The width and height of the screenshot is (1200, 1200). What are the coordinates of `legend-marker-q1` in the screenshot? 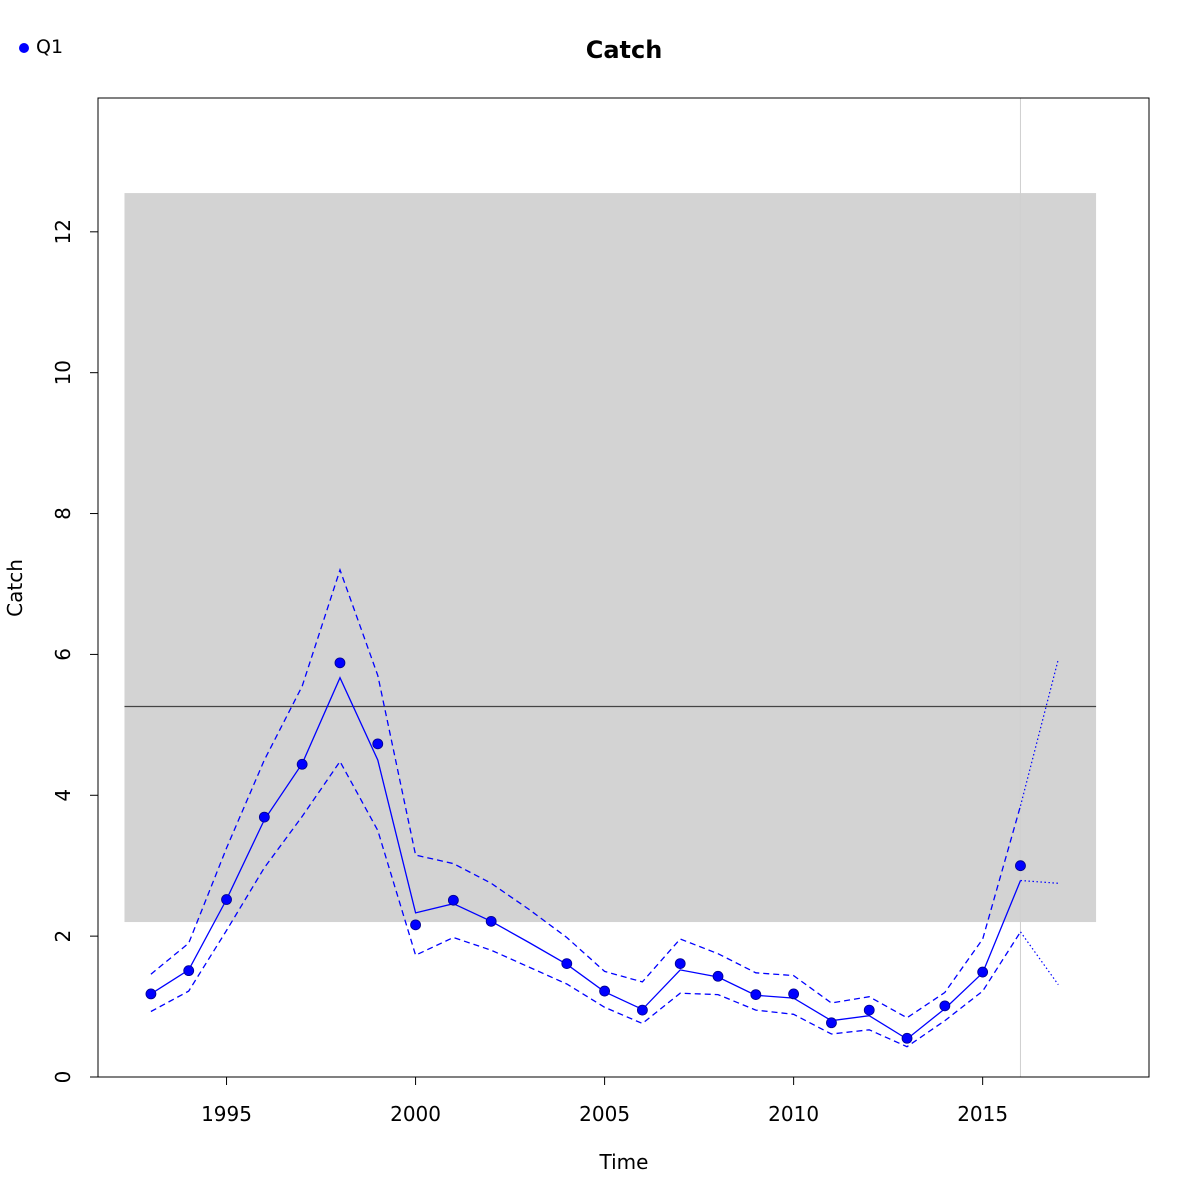 It's located at (24, 48).